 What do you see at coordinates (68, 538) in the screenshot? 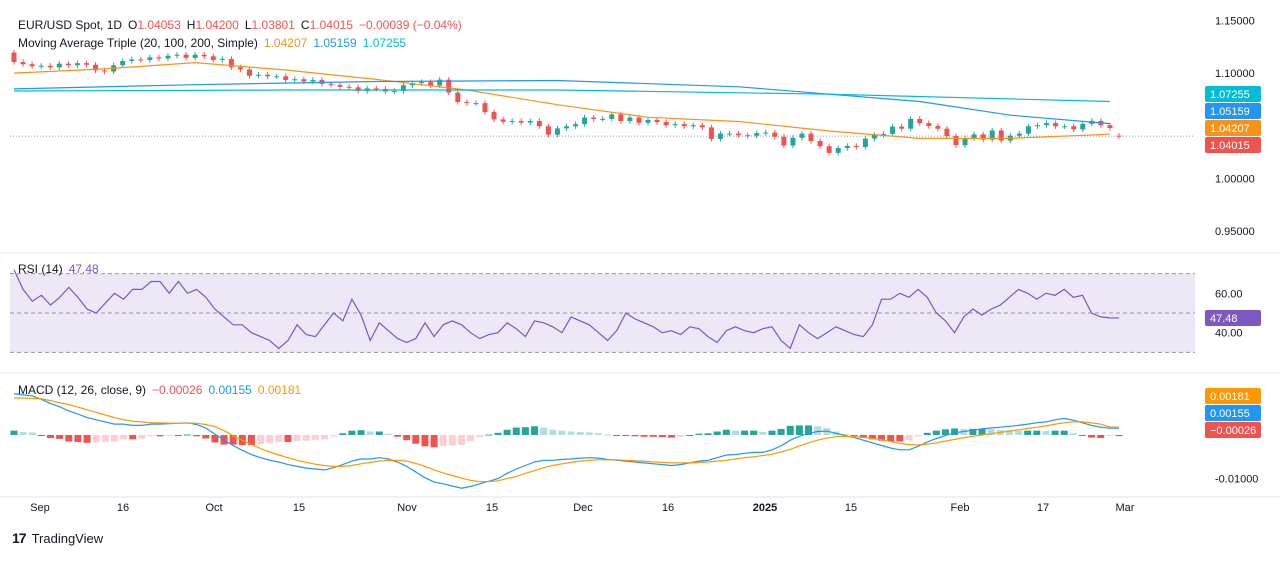
I see `brand-label: TradingView` at bounding box center [68, 538].